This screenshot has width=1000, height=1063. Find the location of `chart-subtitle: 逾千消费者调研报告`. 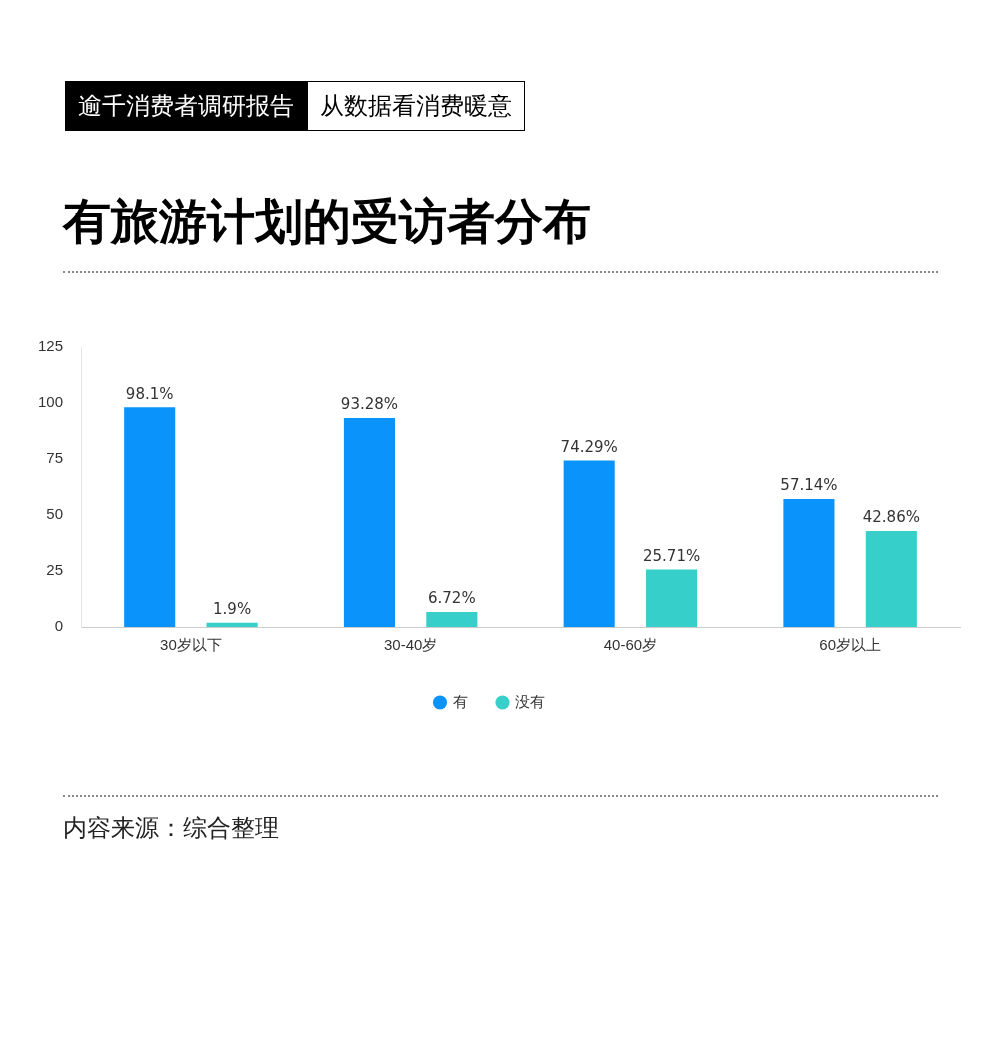

chart-subtitle: 逾千消费者调研报告 is located at coordinates (186, 106).